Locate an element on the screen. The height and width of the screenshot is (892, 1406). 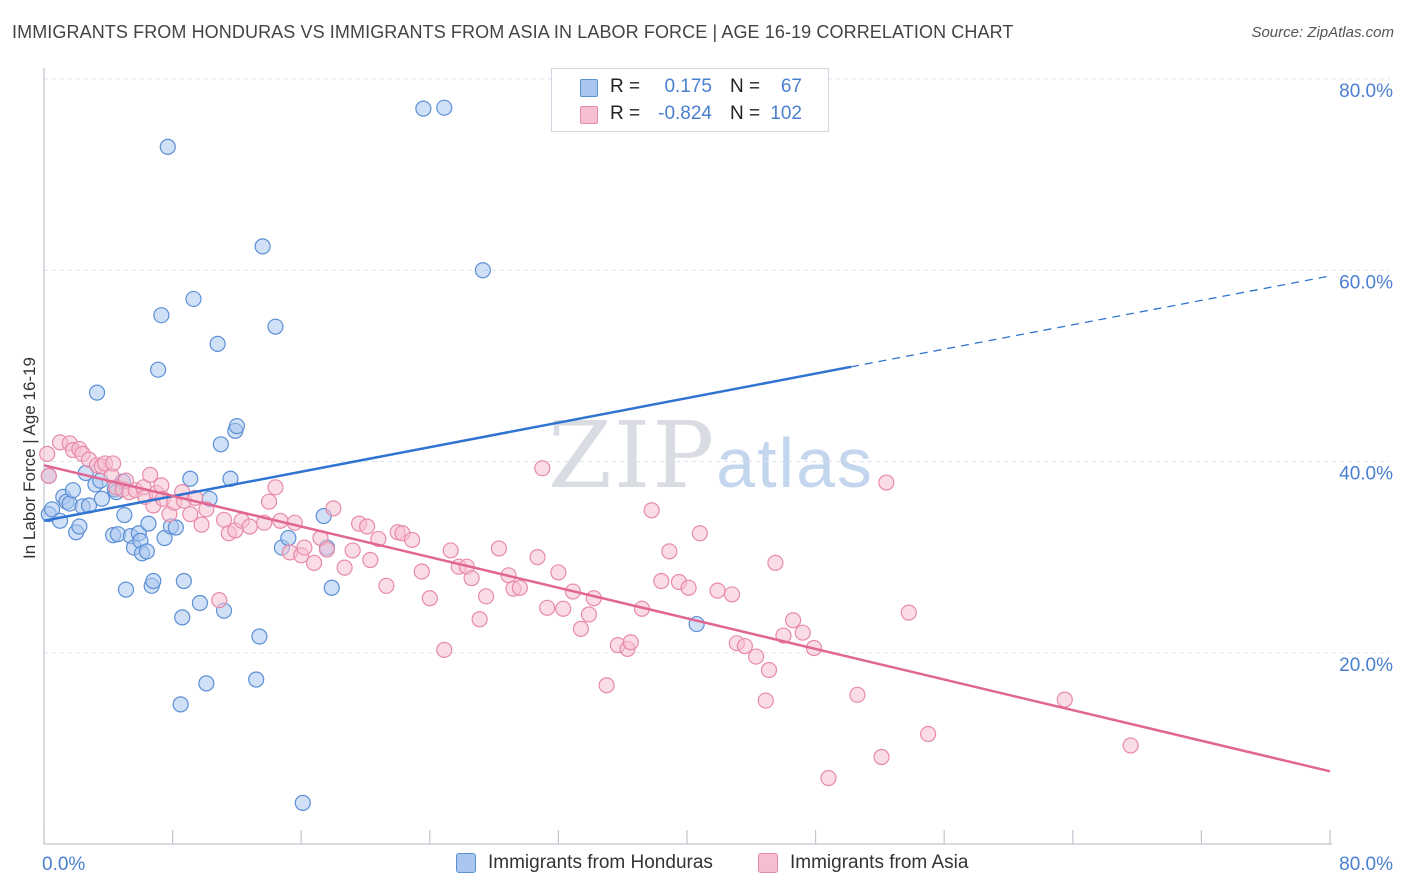
legend-swatch-honduras is located at coordinates (589, 88).